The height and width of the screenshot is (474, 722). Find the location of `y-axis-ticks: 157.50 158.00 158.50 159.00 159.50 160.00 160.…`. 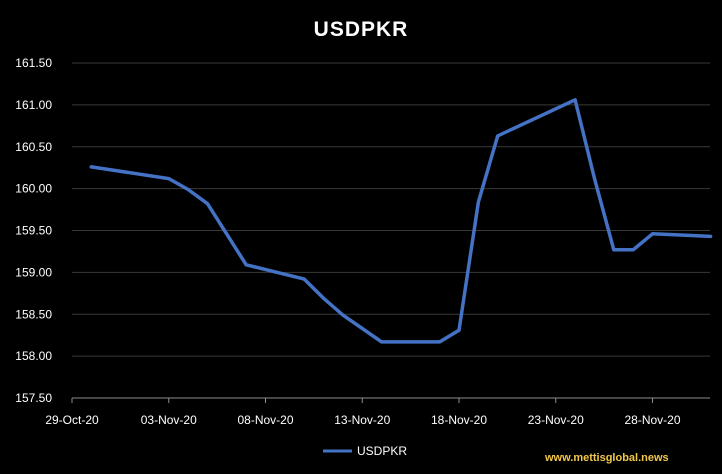

y-axis-ticks: 157.50 158.00 158.50 159.00 159.50 160.00 160.… is located at coordinates (33, 230).